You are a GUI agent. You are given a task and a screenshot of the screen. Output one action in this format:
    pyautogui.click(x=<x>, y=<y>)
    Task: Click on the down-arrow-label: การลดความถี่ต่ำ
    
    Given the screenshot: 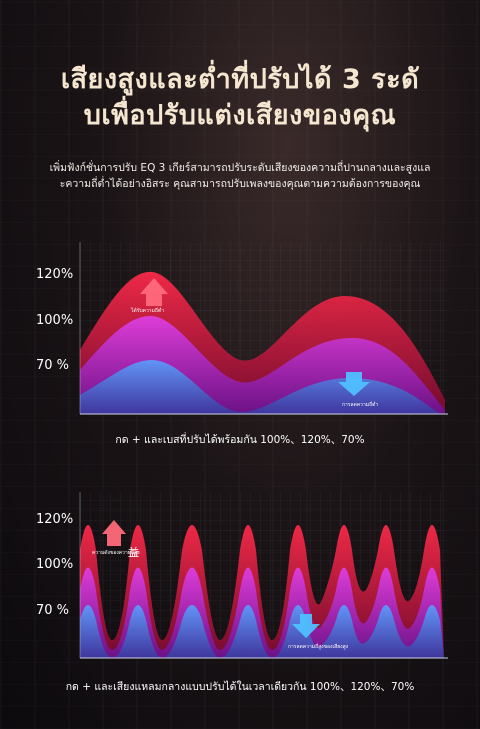 What is the action you would take?
    pyautogui.click(x=360, y=404)
    